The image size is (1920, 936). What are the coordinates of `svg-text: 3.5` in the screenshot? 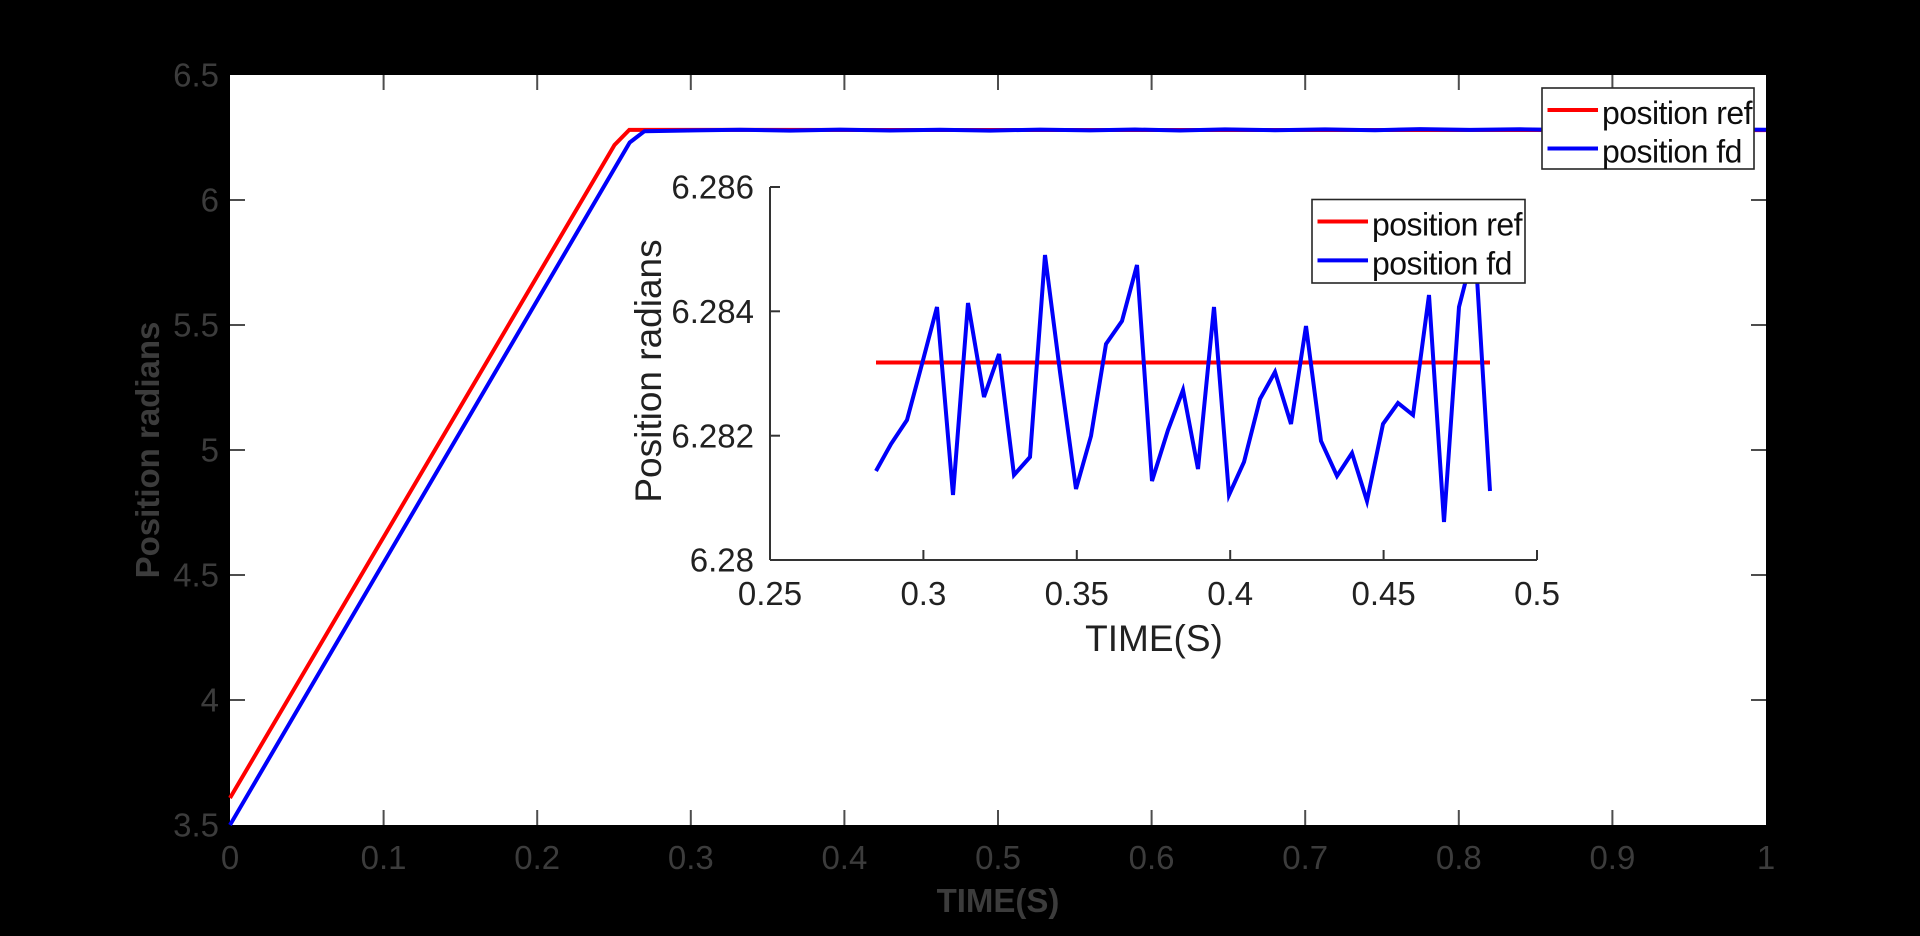 It's located at (196, 825).